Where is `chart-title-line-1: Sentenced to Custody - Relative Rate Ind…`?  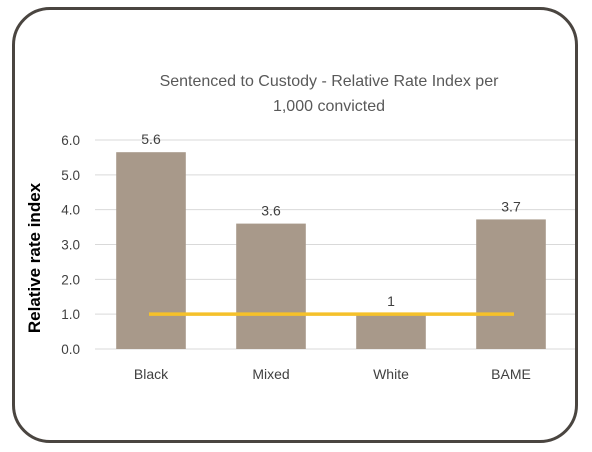
chart-title-line-1: Sentenced to Custody - Relative Rate Ind… is located at coordinates (330, 81).